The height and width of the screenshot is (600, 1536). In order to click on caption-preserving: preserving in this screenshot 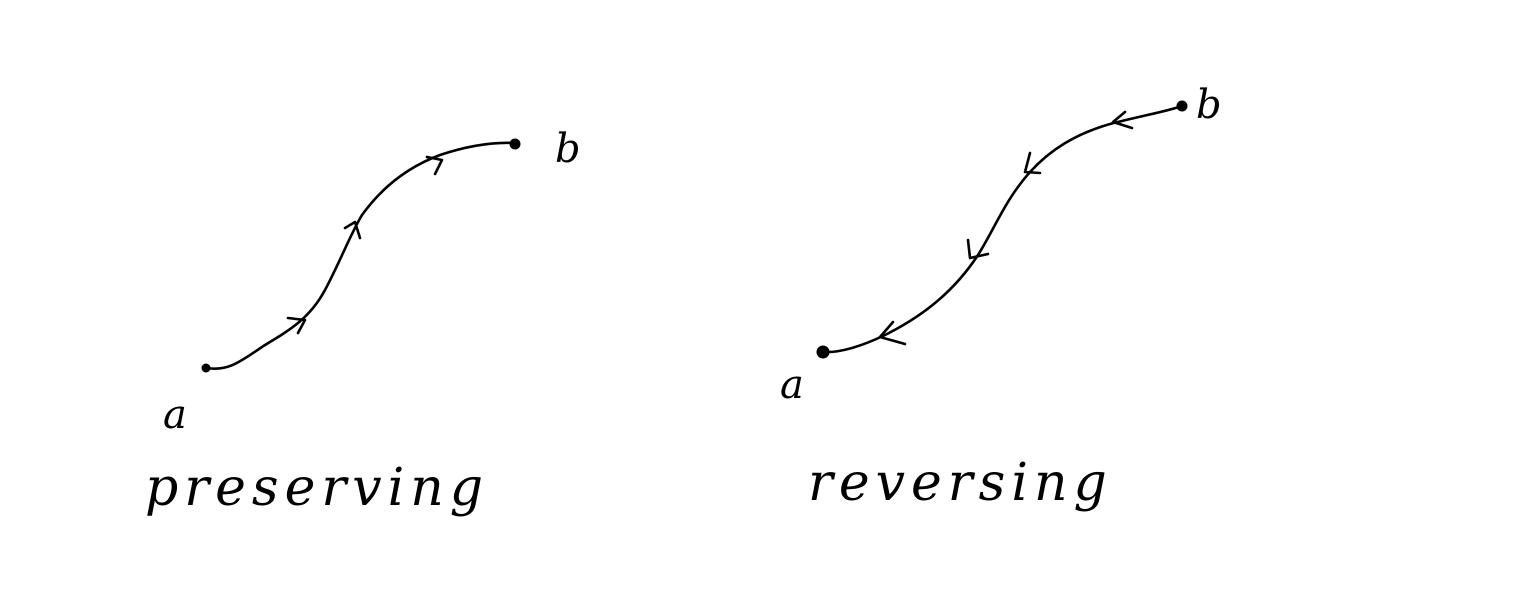, I will do `click(317, 488)`.